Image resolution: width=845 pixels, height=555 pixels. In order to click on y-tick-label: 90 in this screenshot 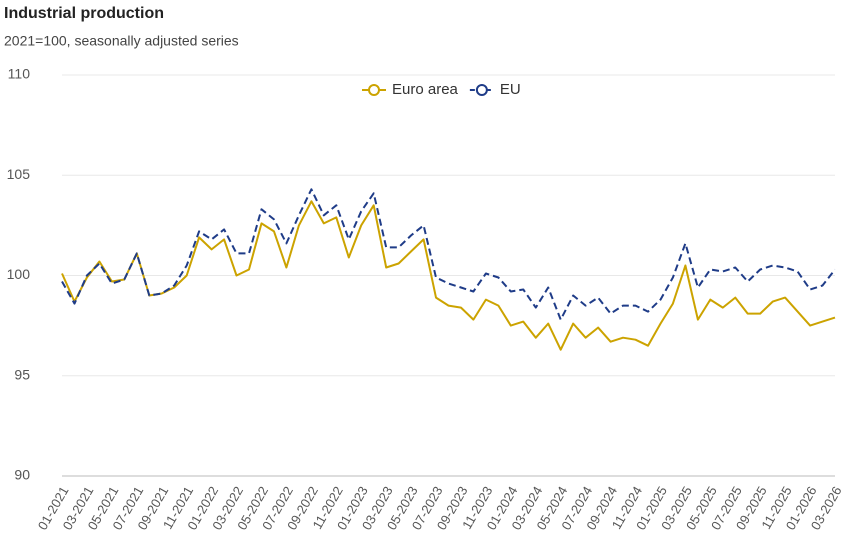, I will do `click(22, 475)`.